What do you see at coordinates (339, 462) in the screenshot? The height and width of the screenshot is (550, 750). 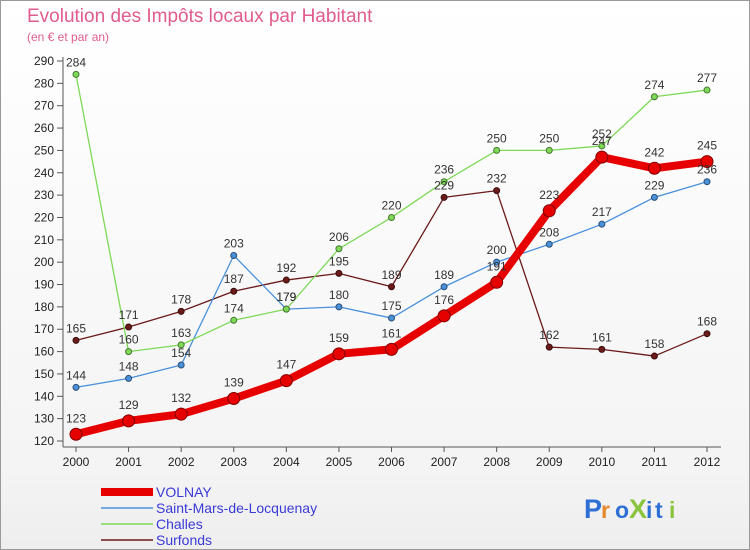 I see `x-tick-label: 2005` at bounding box center [339, 462].